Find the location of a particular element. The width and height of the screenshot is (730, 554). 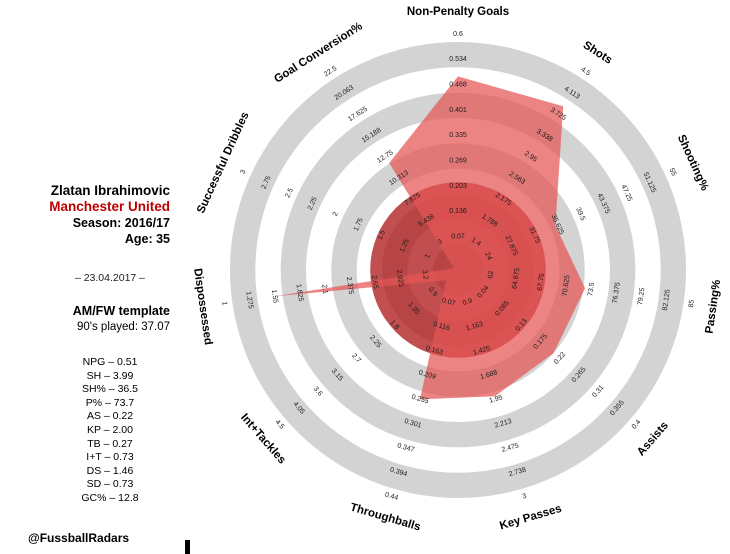

tick-label: 2.213 is located at coordinates (503, 424).